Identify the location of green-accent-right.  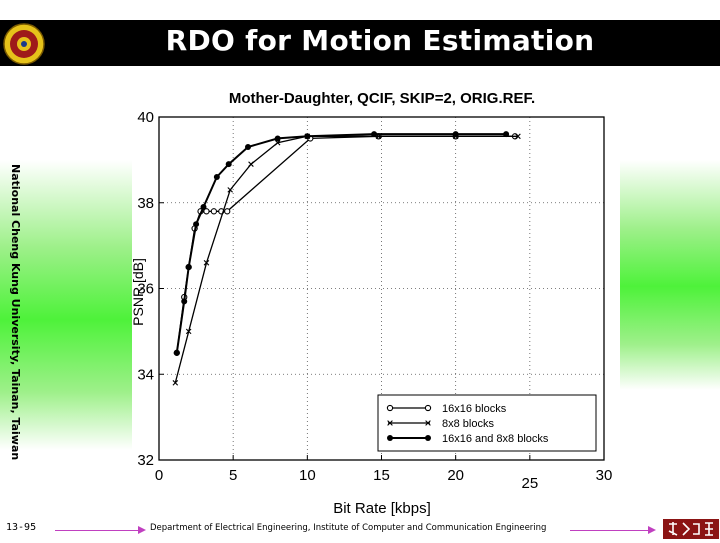
(670, 275).